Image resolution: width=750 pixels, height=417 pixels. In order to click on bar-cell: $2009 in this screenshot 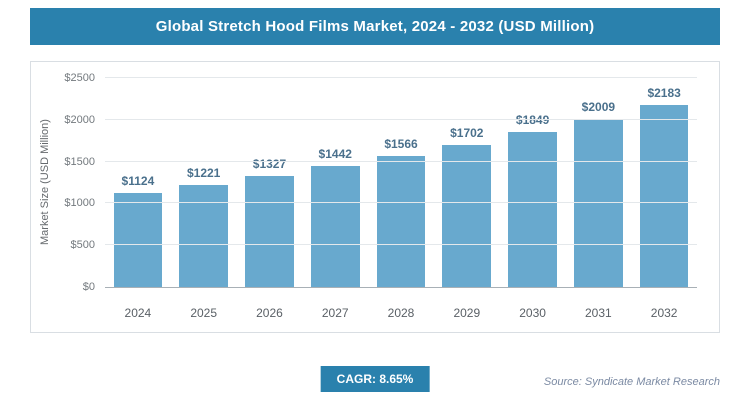, I will do `click(598, 182)`.